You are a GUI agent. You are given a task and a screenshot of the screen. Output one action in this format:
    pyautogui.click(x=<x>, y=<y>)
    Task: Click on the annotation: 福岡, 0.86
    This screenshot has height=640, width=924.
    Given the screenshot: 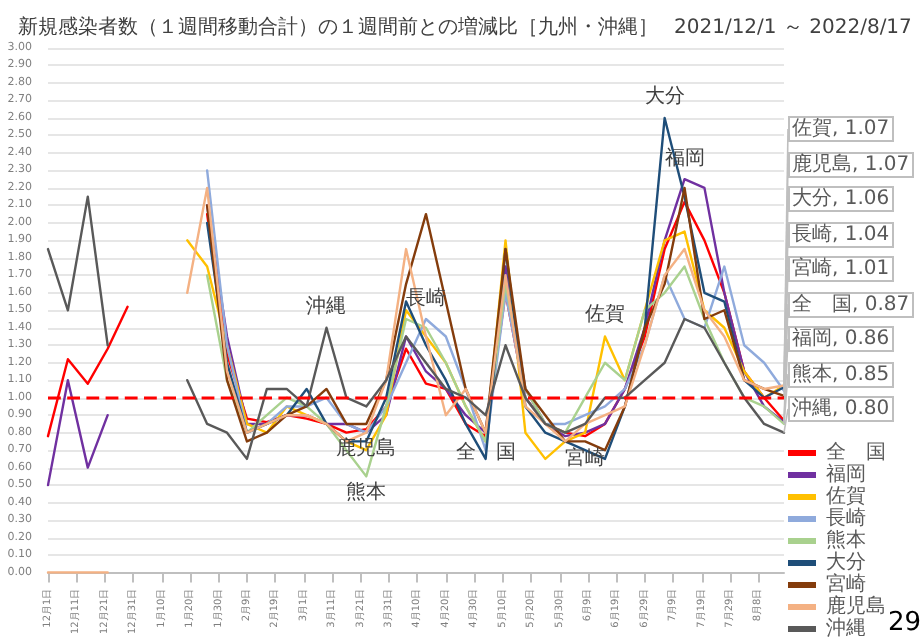 What is the action you would take?
    pyautogui.click(x=841, y=339)
    